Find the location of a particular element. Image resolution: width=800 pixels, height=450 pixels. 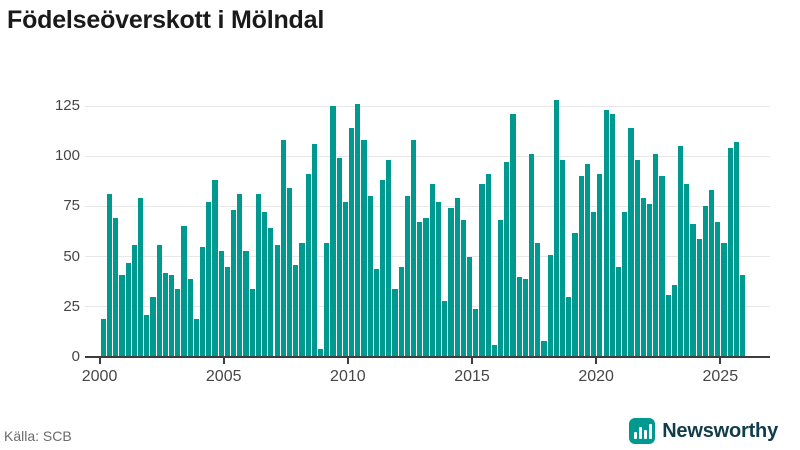

x-axis-label: 2005 is located at coordinates (223, 376).